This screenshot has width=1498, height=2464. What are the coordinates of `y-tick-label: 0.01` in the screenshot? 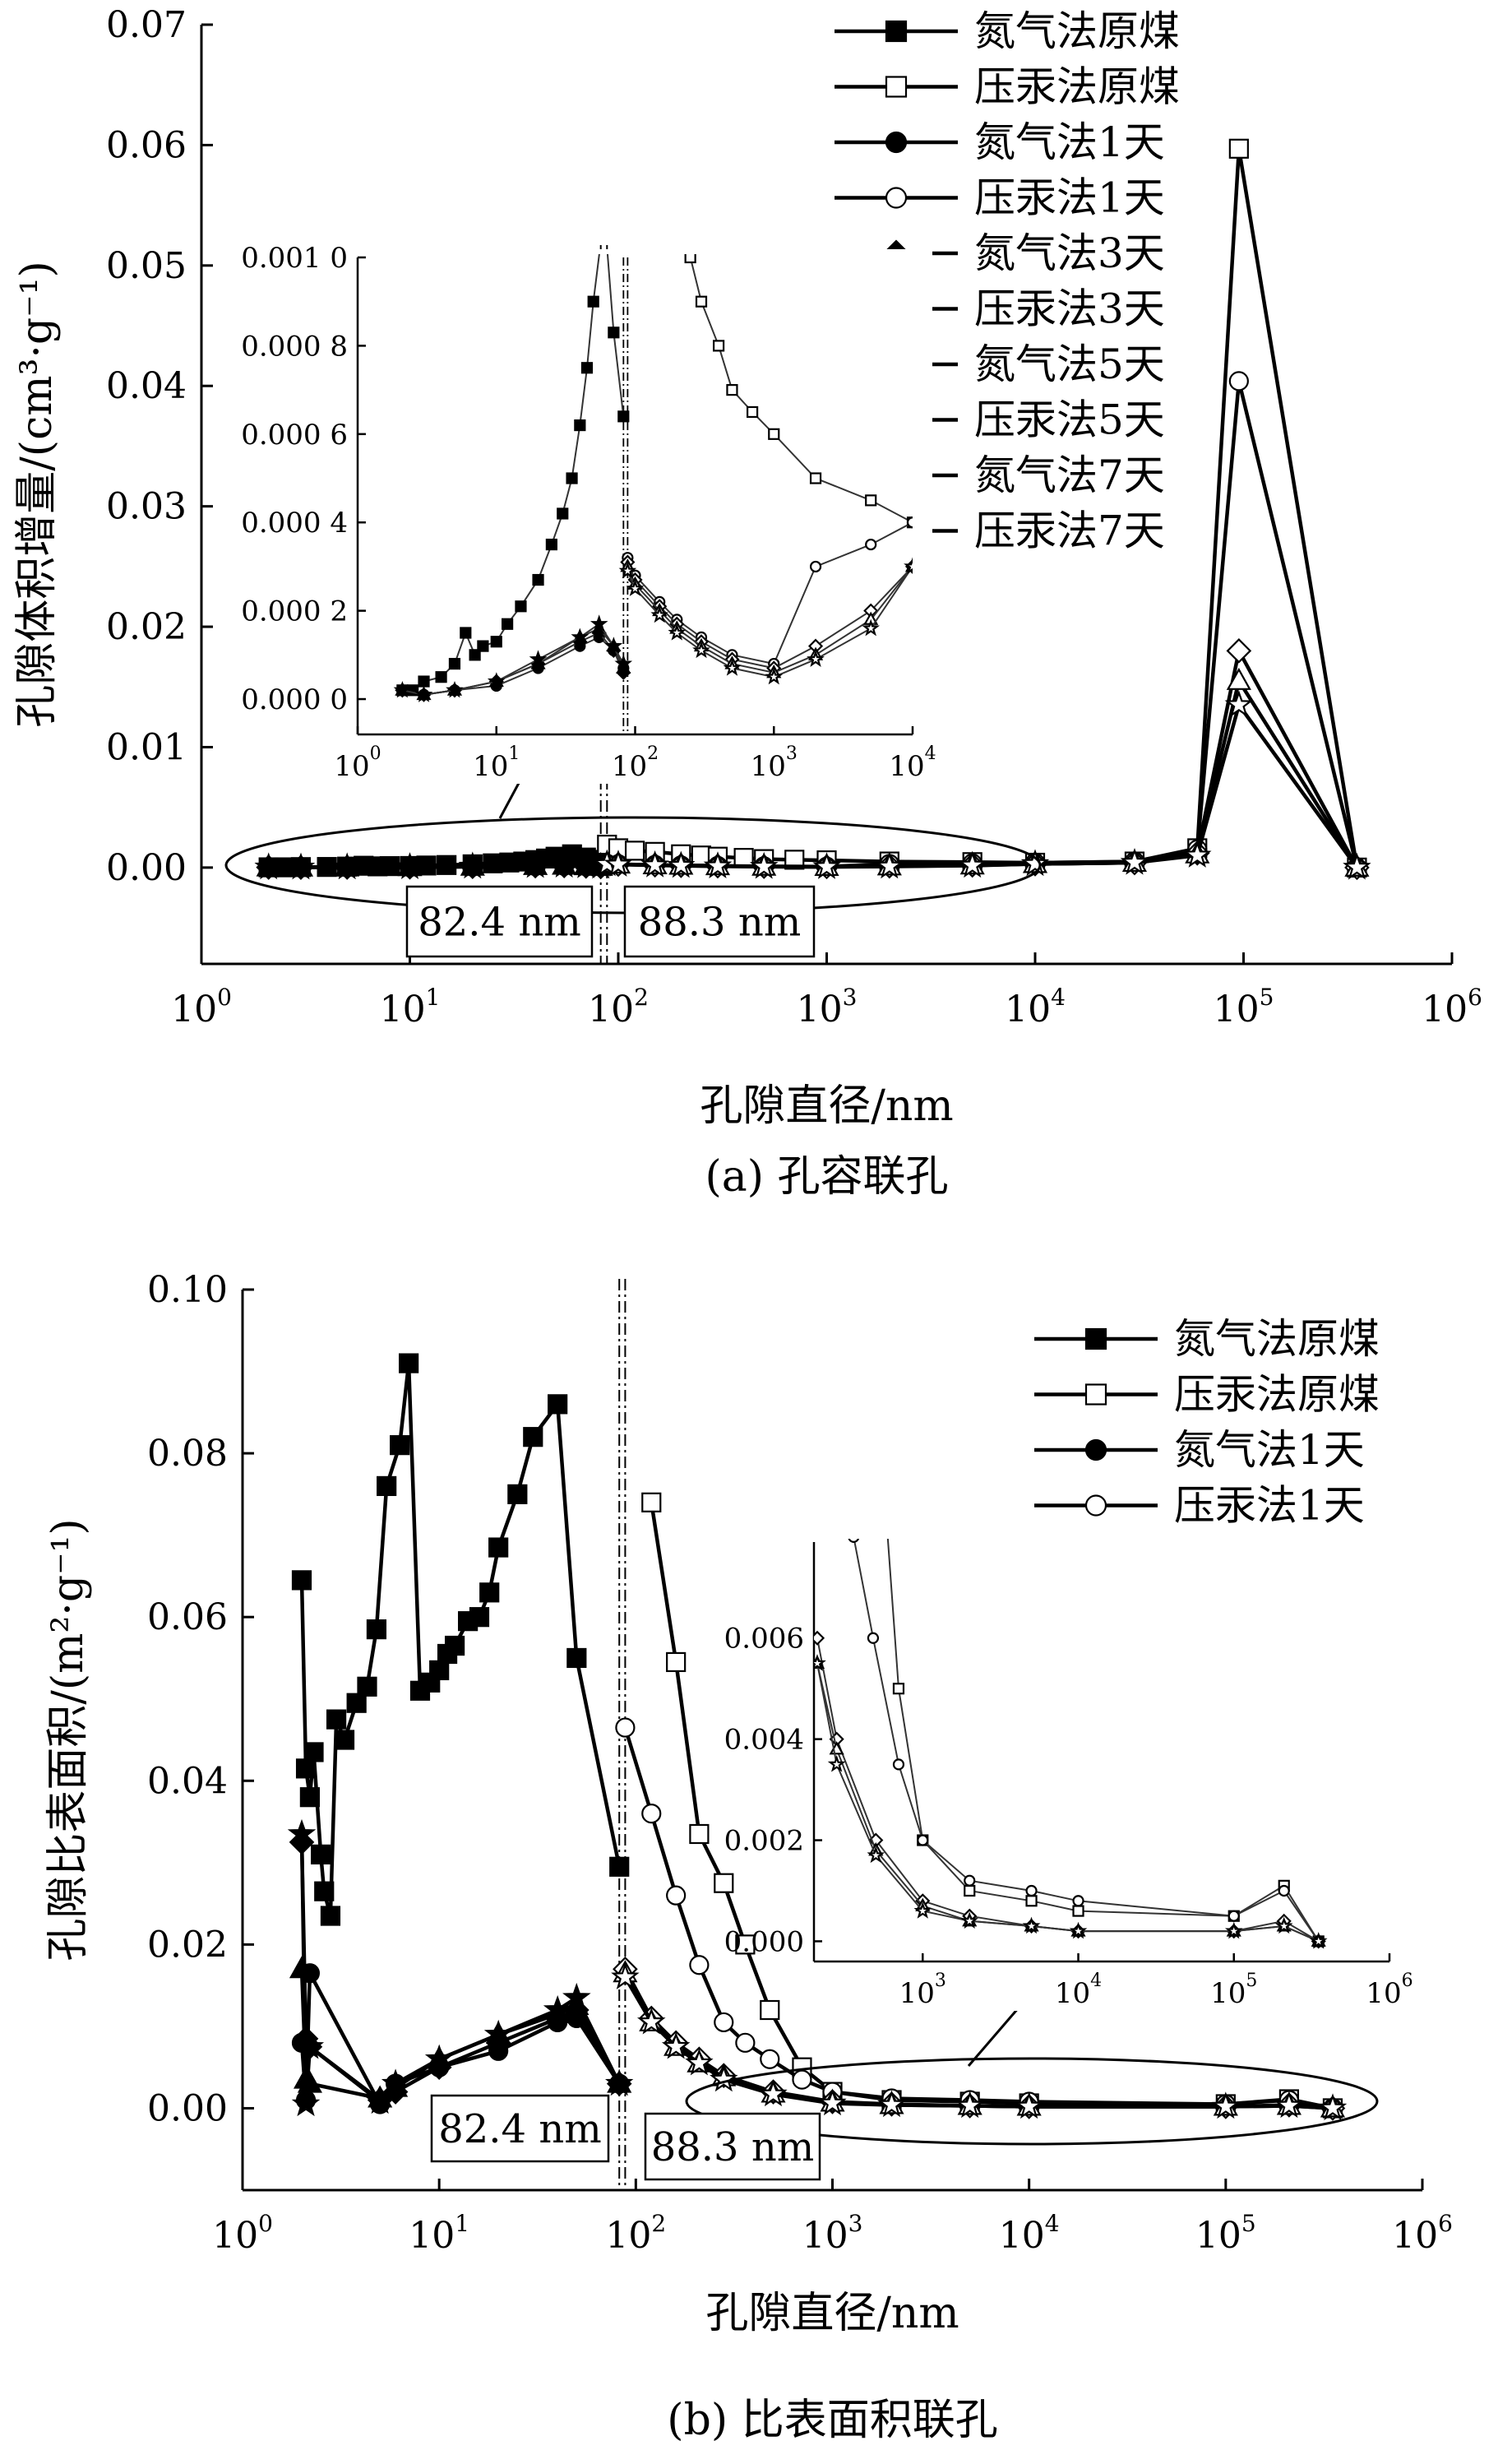 It's located at (146, 747).